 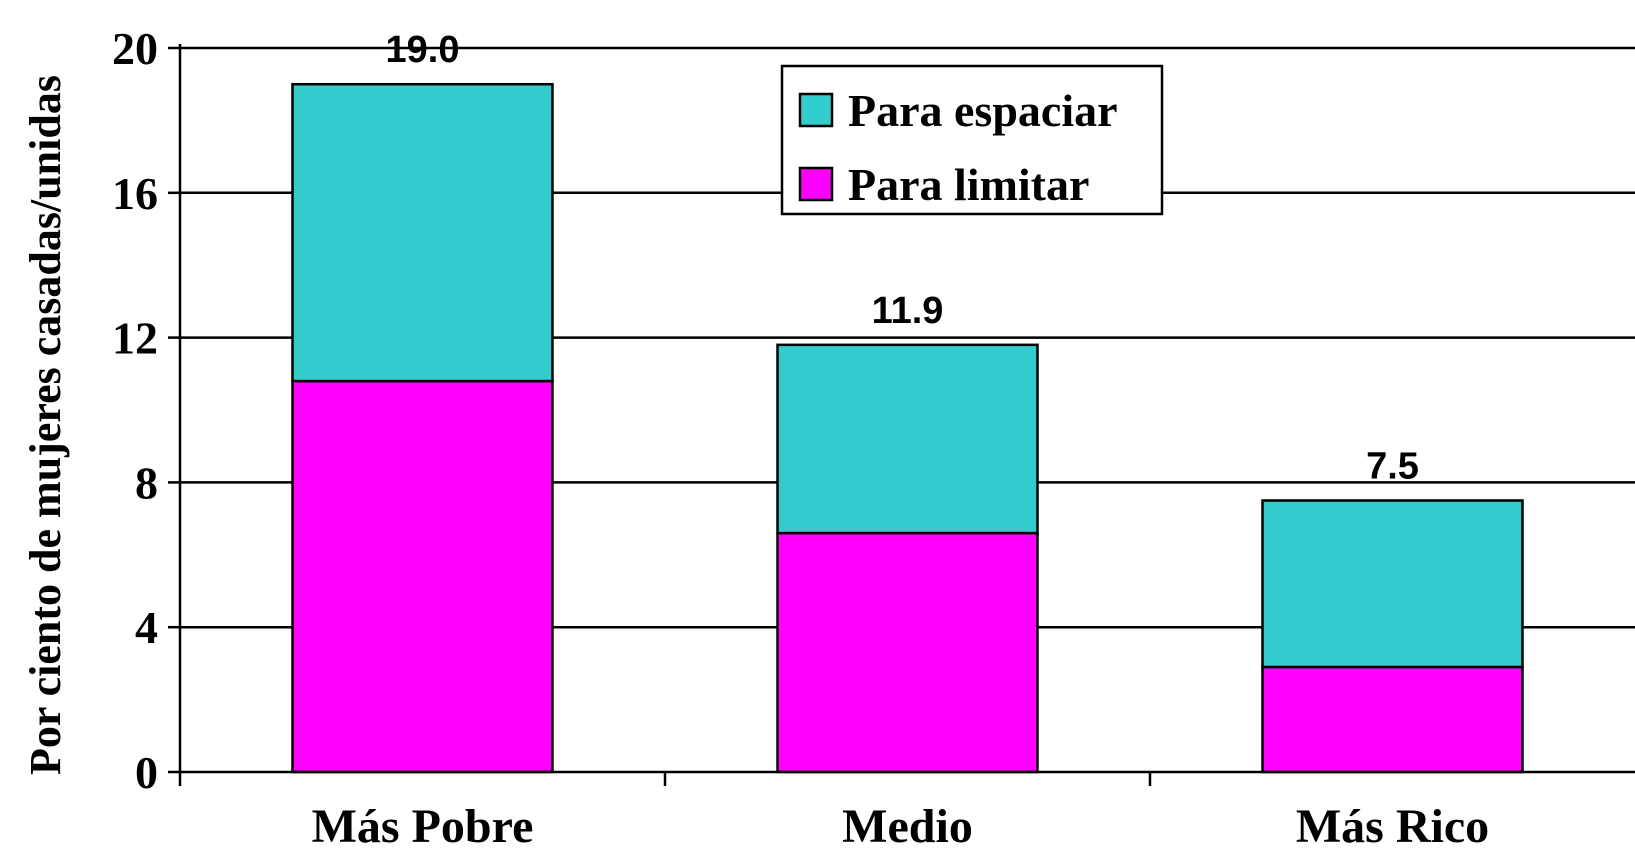 What do you see at coordinates (45, 425) in the screenshot?
I see `y-axis-label: Por ciento de mujeres casadas/unidas` at bounding box center [45, 425].